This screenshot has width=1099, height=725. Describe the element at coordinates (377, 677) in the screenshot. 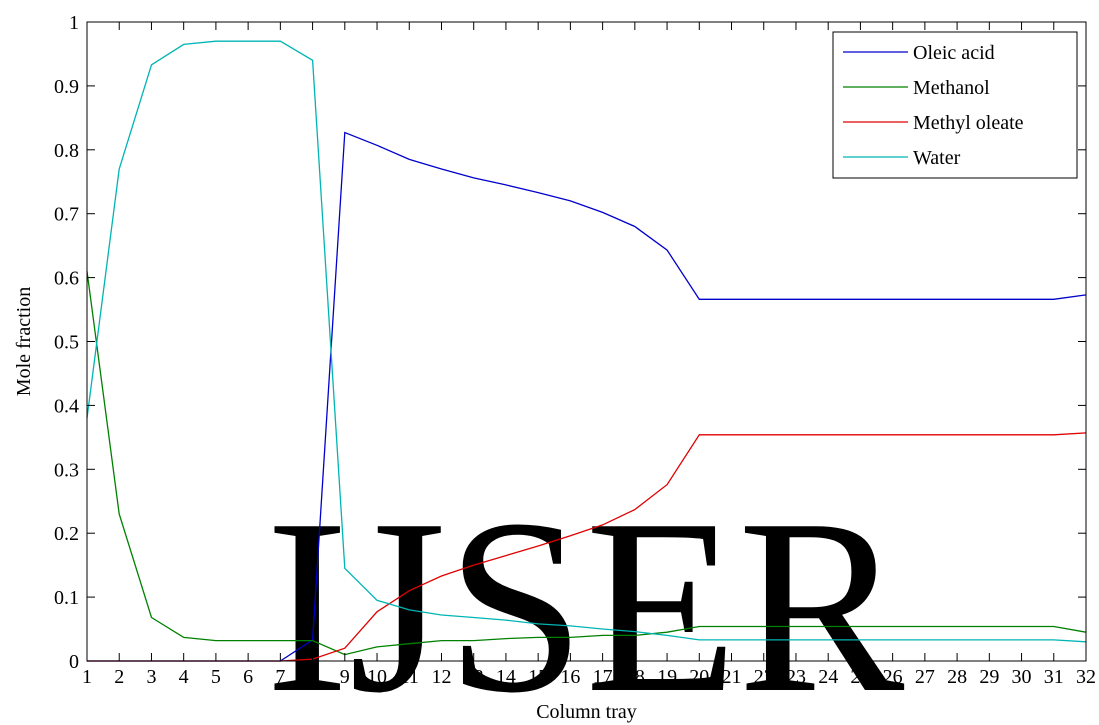

I see `x-tick-label: 10` at that location.